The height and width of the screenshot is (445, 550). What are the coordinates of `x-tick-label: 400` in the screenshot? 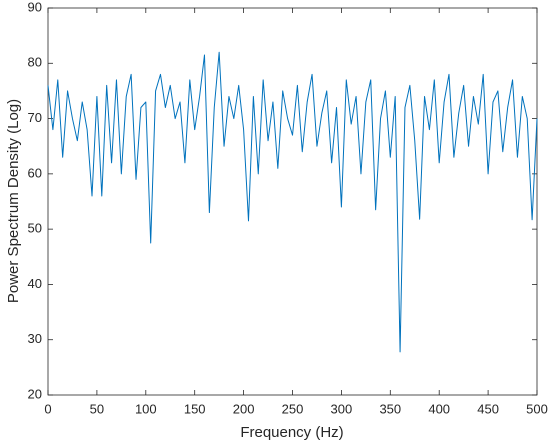 It's located at (439, 408).